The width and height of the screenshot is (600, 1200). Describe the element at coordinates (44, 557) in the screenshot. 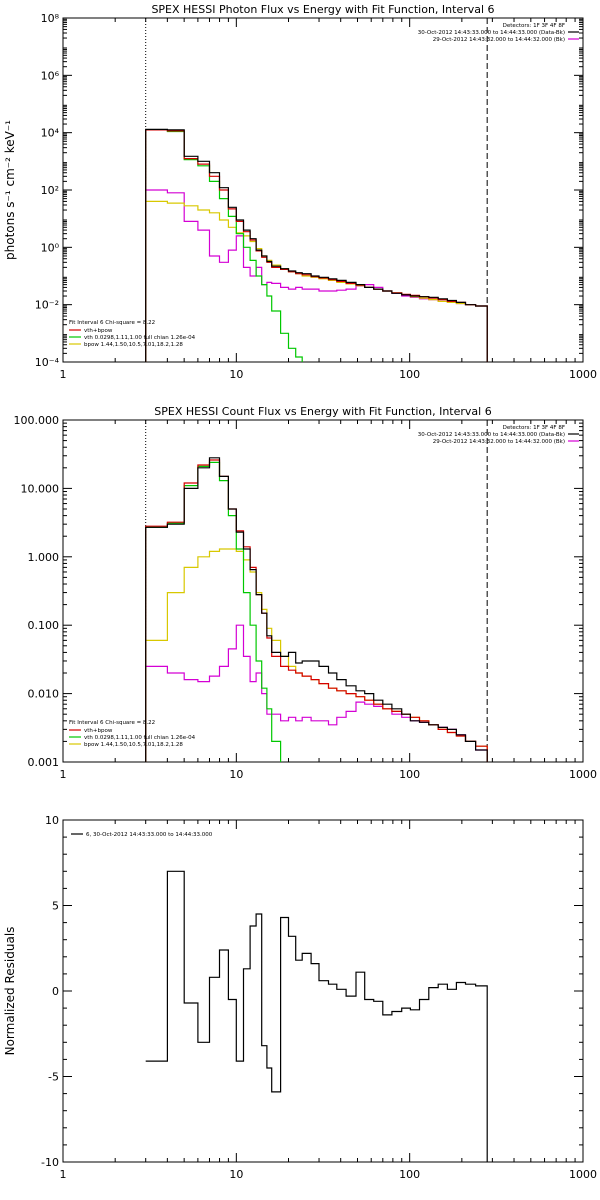

I see `y-tick-label: 1.000` at that location.